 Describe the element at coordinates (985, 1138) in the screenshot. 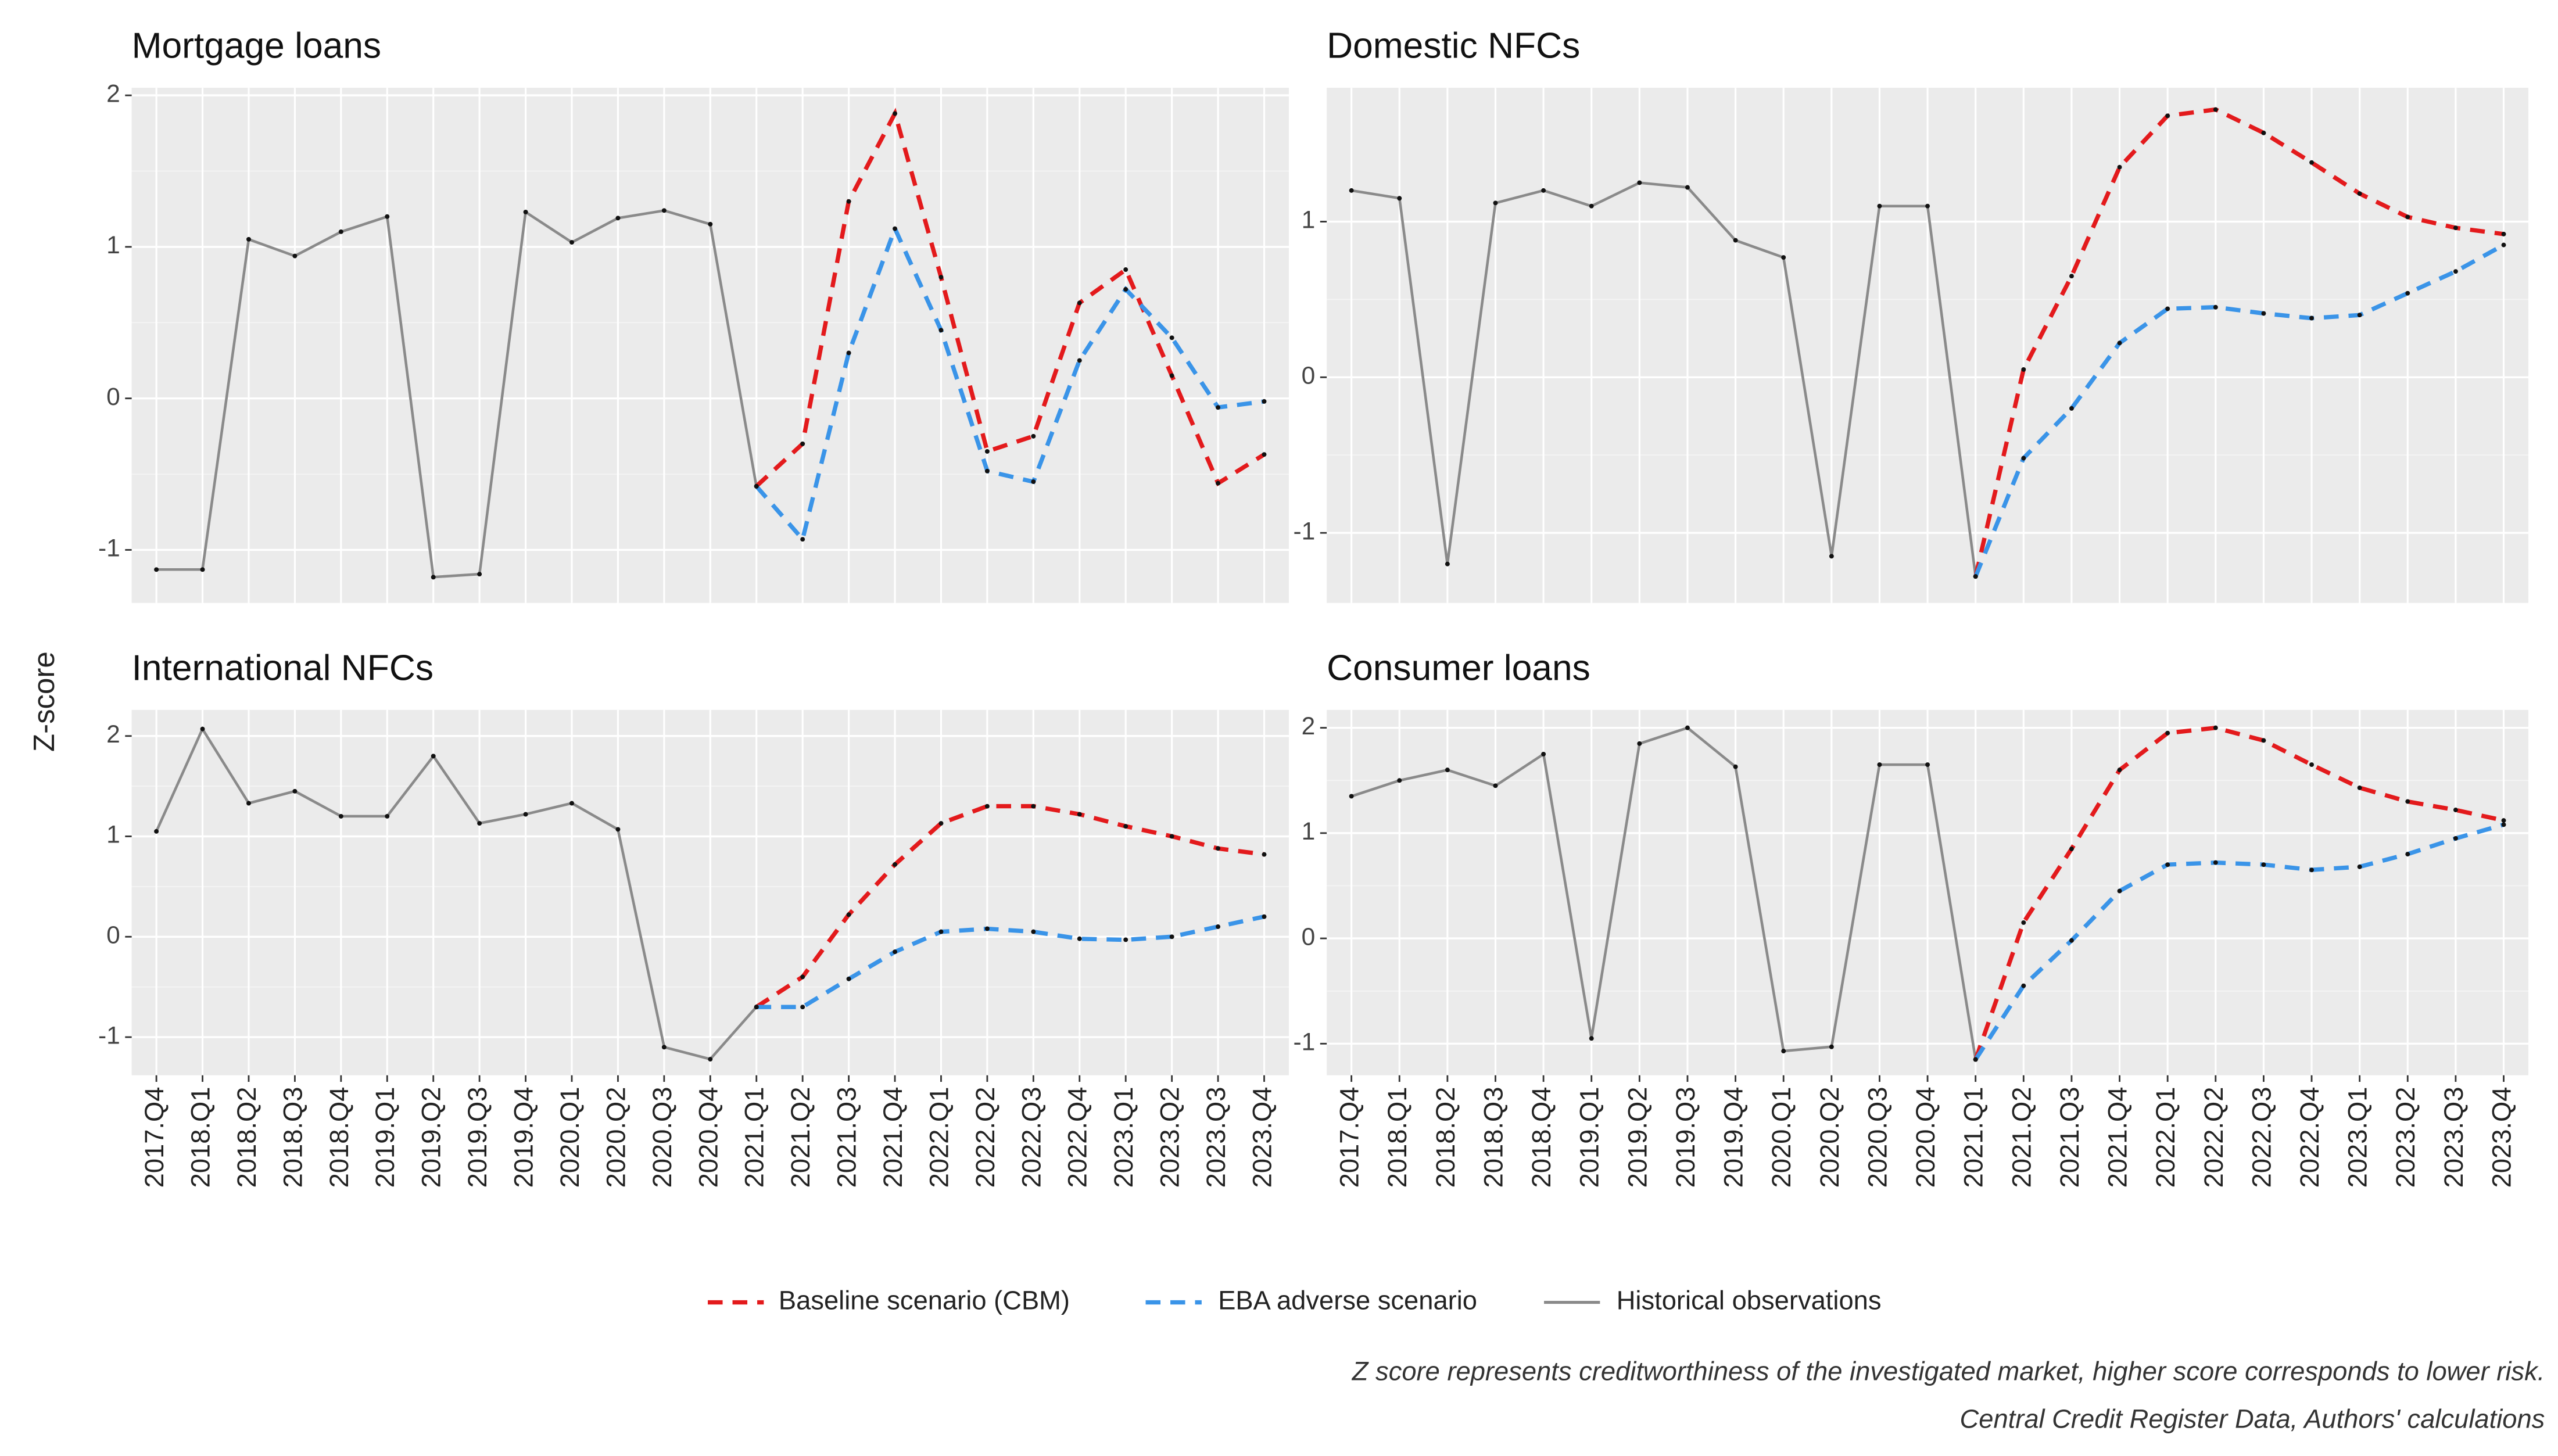

I see `x-tick-label: 2022.Q2` at that location.